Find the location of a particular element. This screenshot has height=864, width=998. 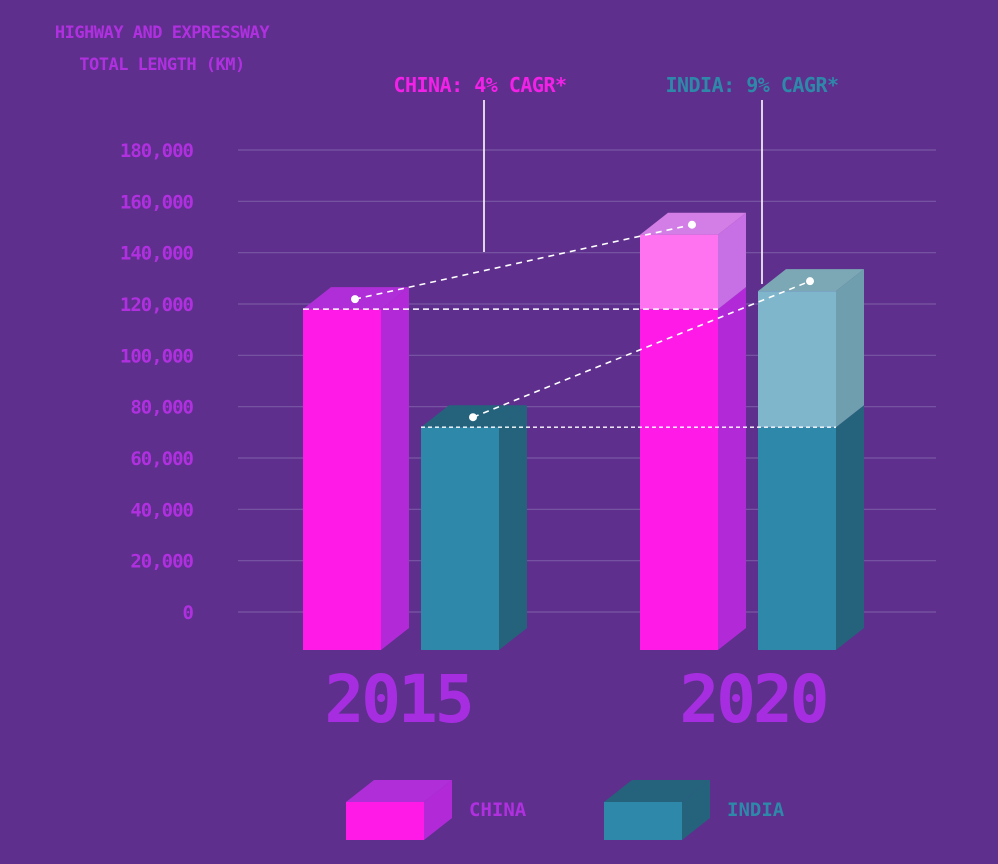

category-labels: 2015 2020 is located at coordinates (577, 699).